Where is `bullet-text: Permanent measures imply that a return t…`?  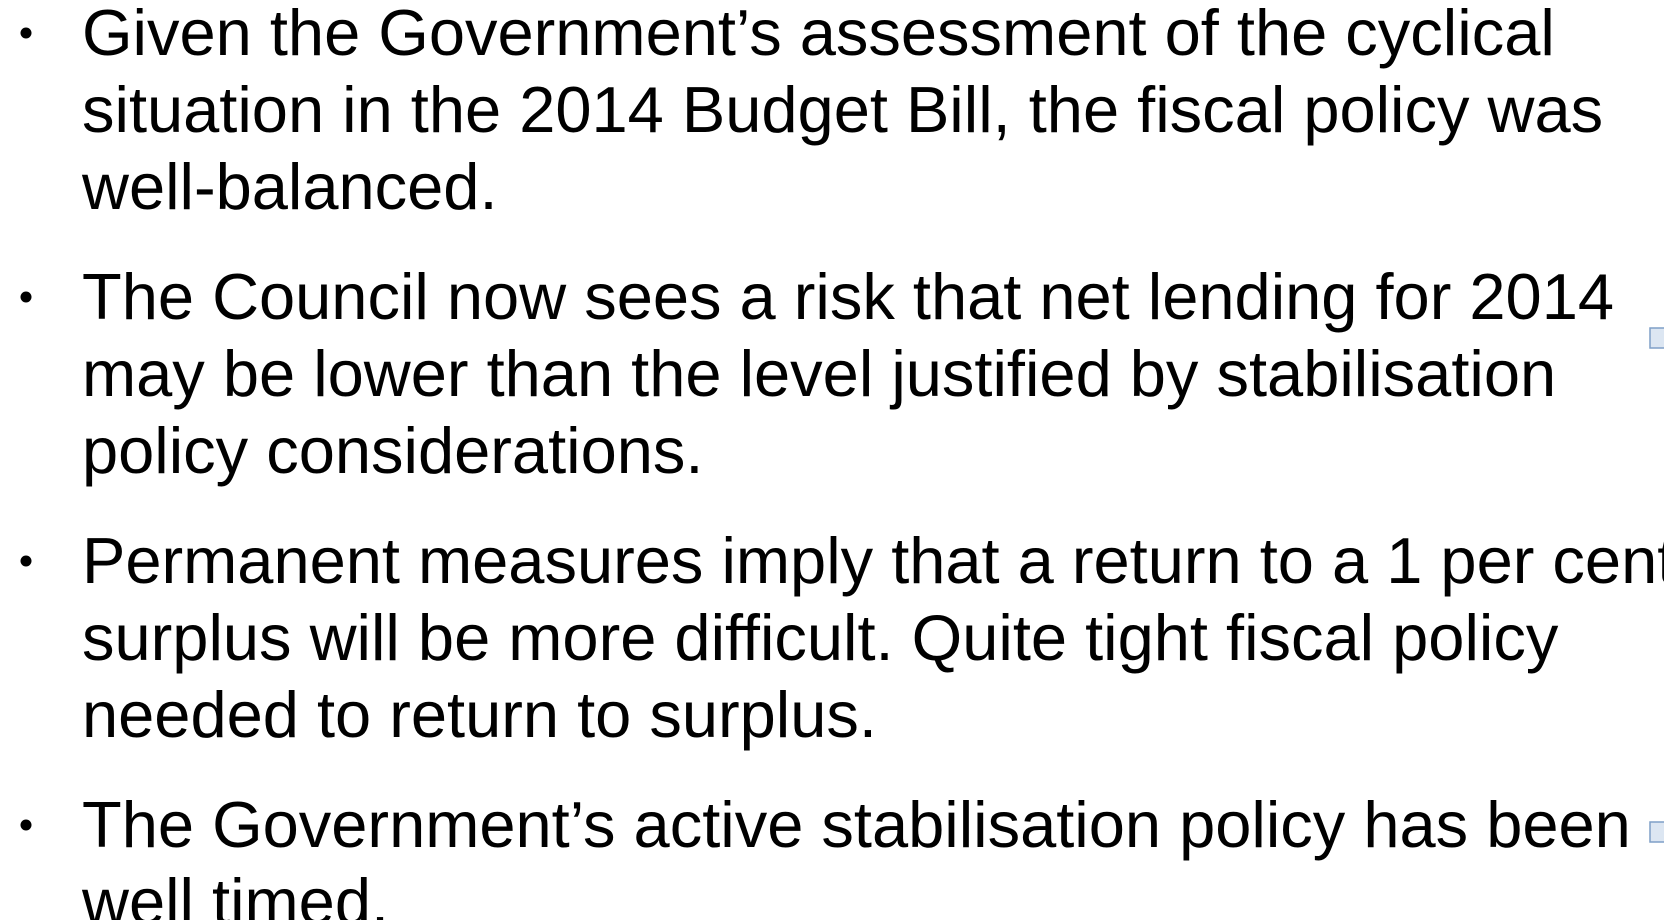
bullet-text: Permanent measures imply that a return t… is located at coordinates (873, 560).